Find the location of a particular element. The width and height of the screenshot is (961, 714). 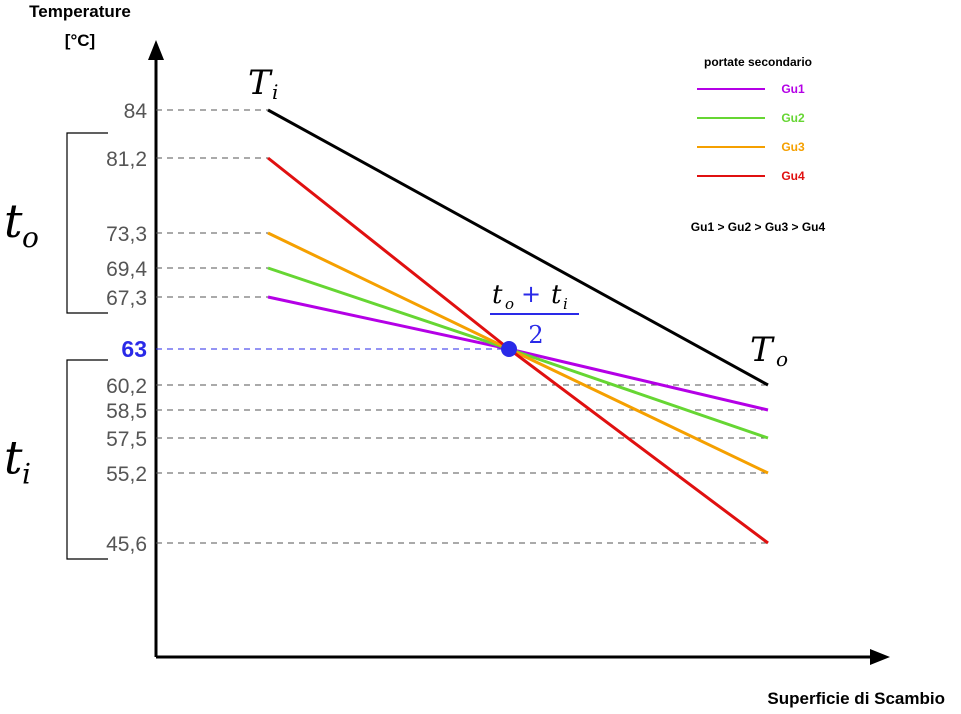

legend-label-gu1: Gu1 is located at coordinates (793, 89).